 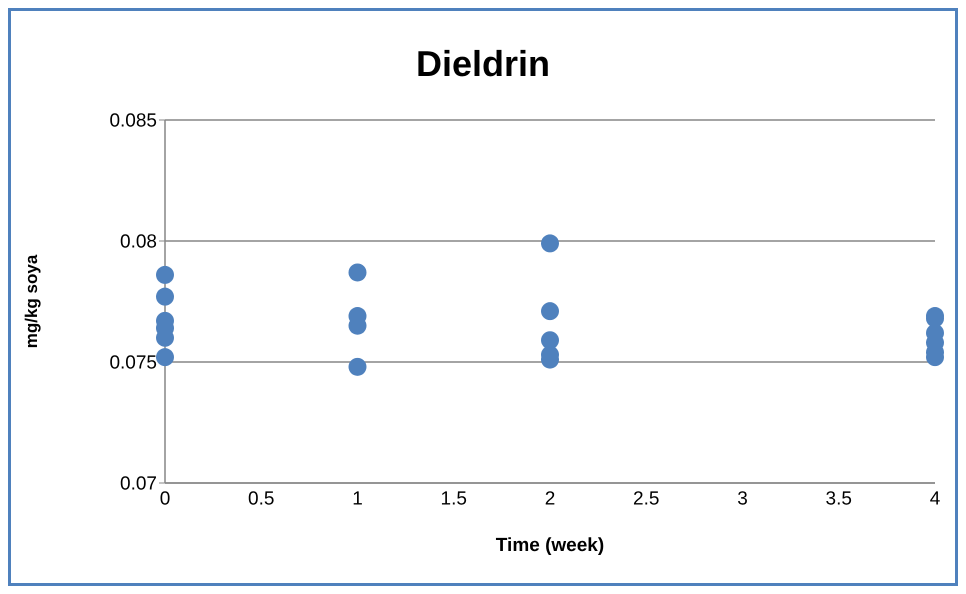 What do you see at coordinates (32, 301) in the screenshot?
I see `y-axis-title: mg/kg soya` at bounding box center [32, 301].